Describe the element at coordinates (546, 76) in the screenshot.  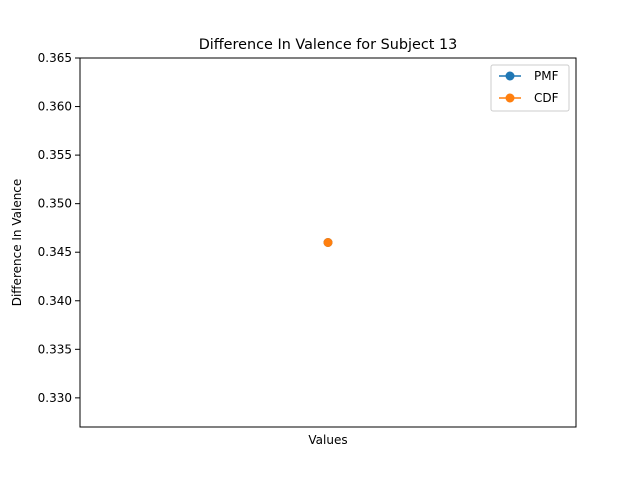
I see `legend-label: PMF` at that location.